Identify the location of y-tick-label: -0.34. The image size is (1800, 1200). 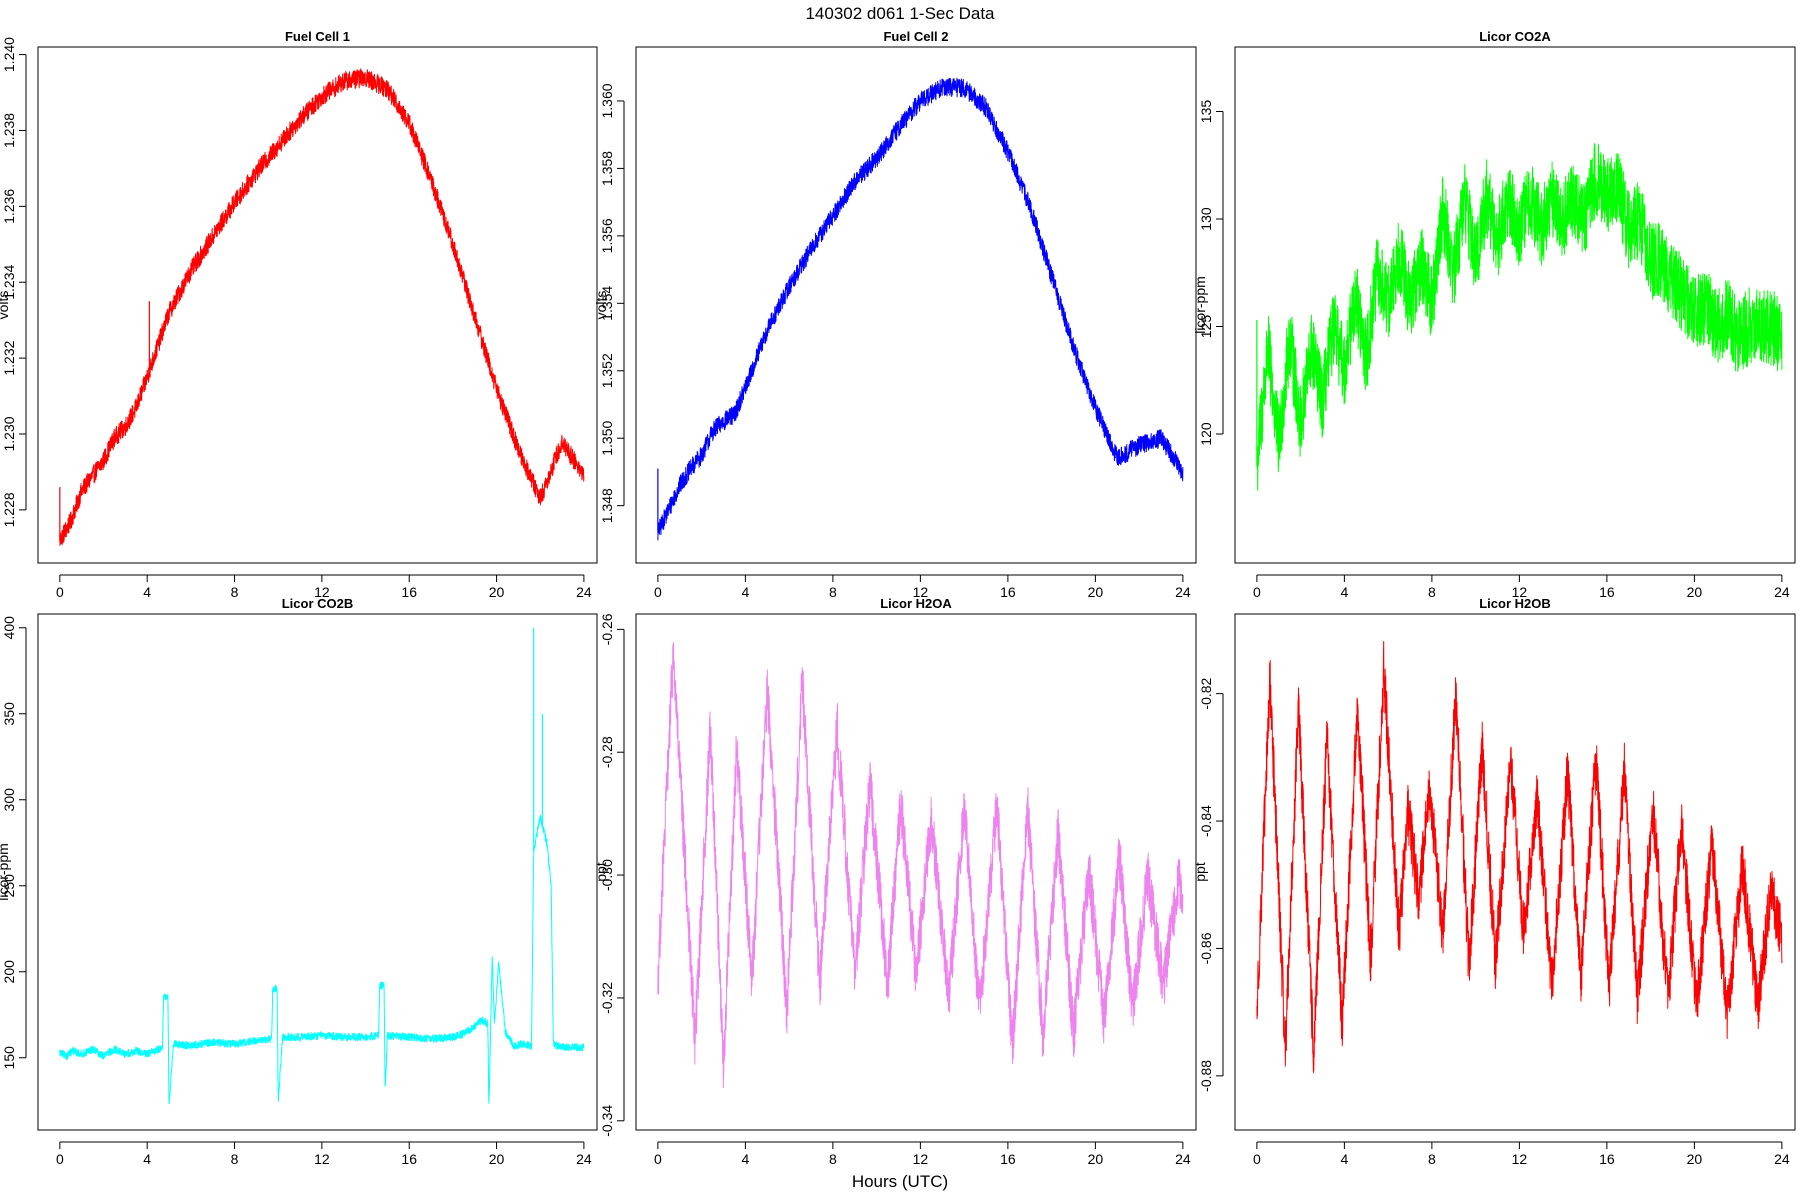
(607, 1121).